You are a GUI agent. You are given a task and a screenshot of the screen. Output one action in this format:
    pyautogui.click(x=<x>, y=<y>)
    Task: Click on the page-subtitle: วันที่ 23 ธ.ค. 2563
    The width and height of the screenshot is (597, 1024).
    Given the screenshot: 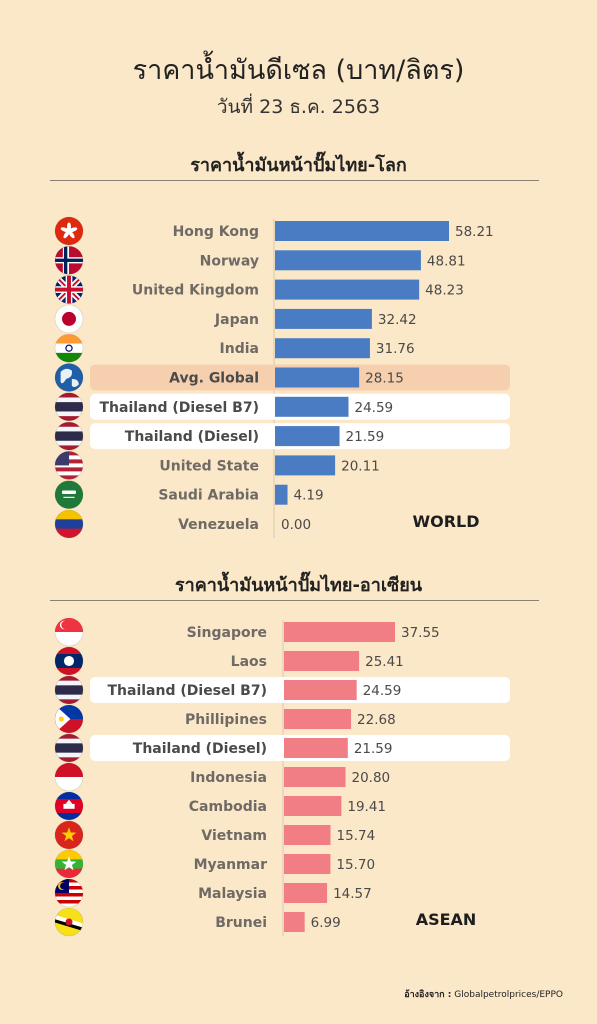 What is the action you would take?
    pyautogui.click(x=298, y=107)
    